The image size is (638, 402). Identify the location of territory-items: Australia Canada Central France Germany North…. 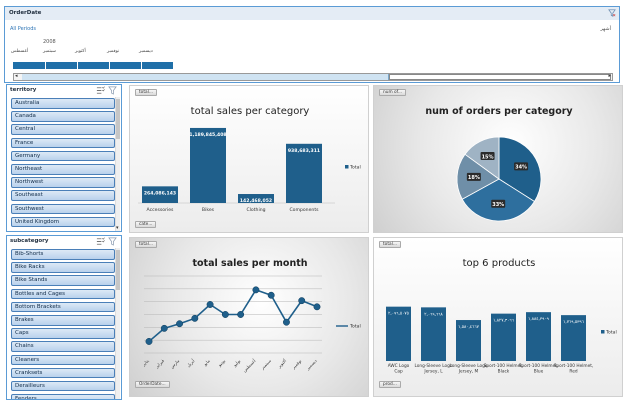
(63, 164).